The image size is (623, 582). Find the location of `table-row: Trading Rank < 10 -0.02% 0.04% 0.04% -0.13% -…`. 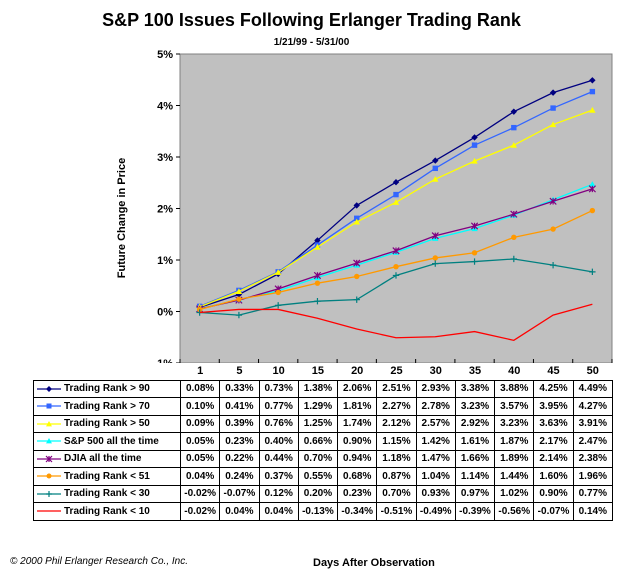

table-row: Trading Rank < 10 -0.02% 0.04% 0.04% -0.13% -… is located at coordinates (323, 511).